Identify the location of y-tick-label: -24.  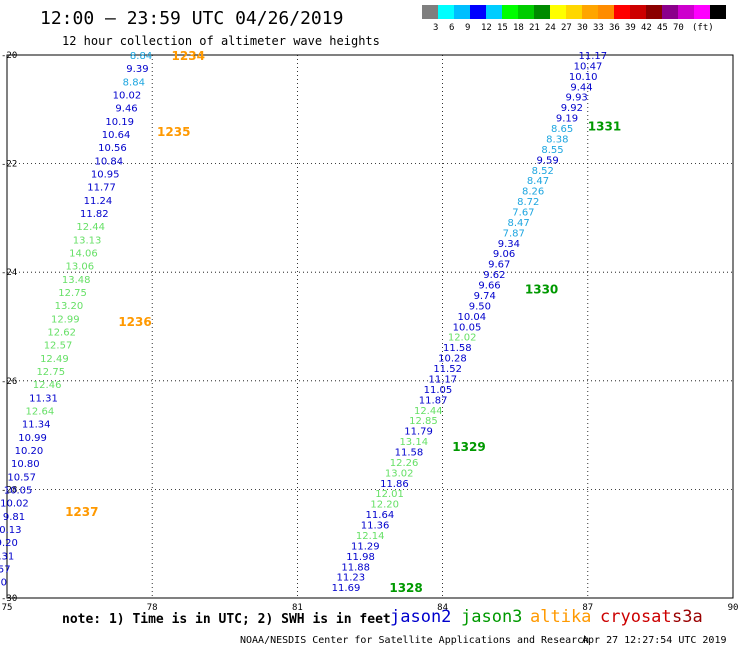
(9, 273).